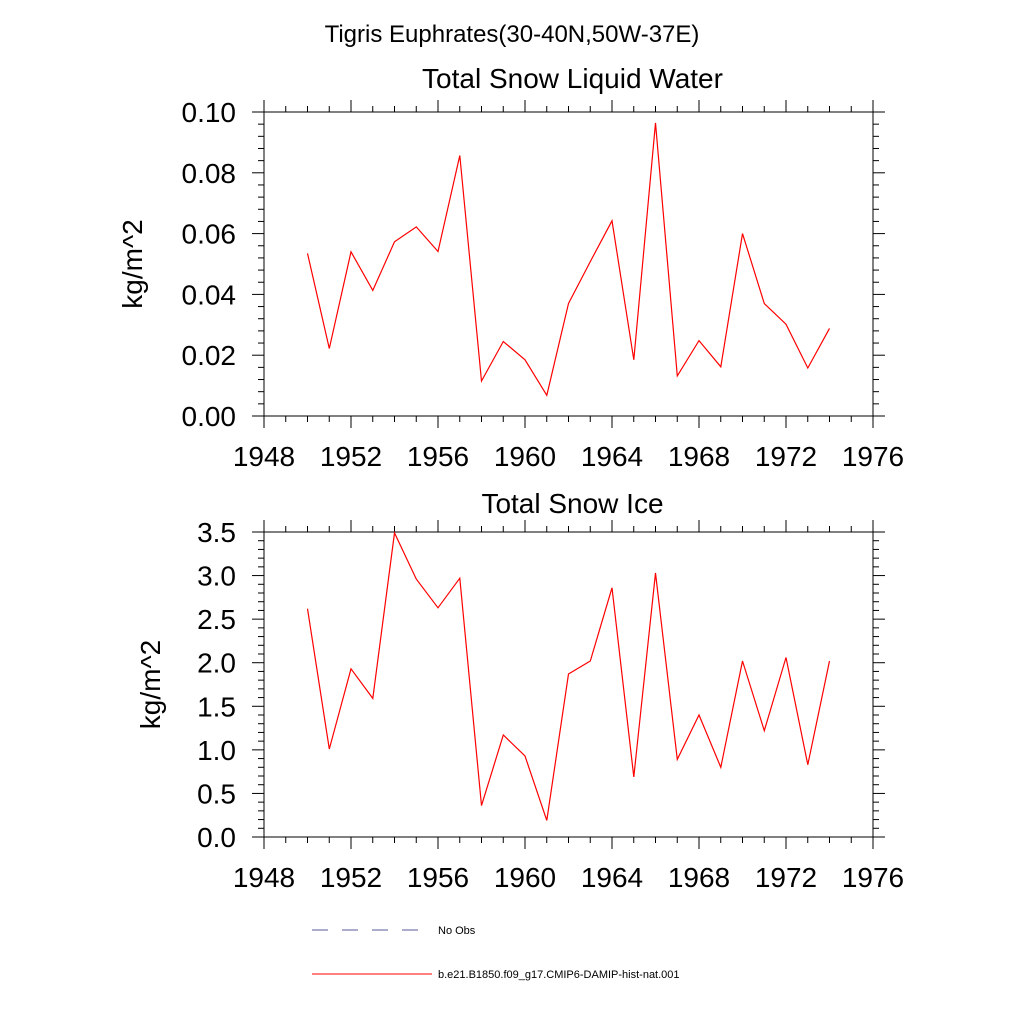 The width and height of the screenshot is (1024, 1024). Describe the element at coordinates (216, 619) in the screenshot. I see `y-tick-label: 2.5` at that location.